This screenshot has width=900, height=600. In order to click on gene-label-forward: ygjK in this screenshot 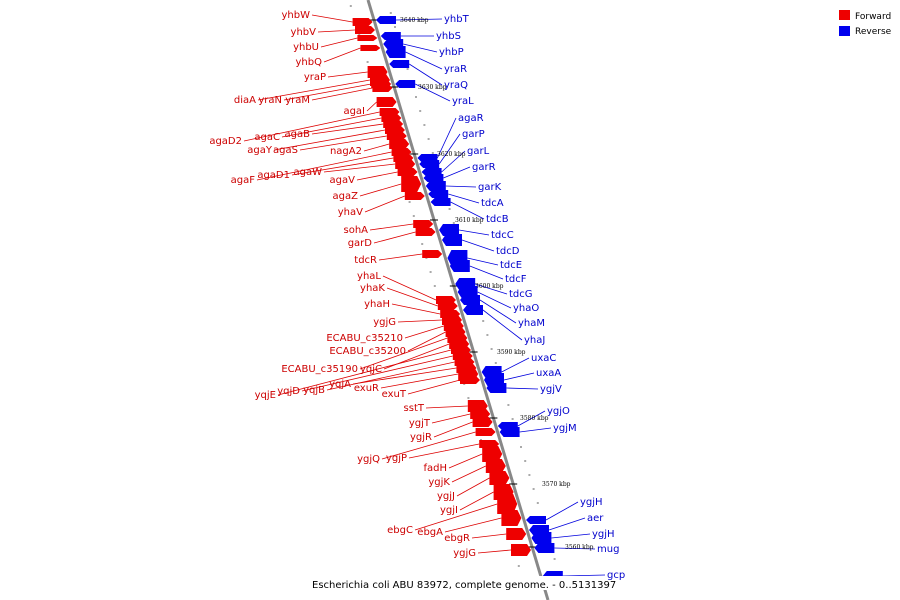, I will do `click(439, 482)`.